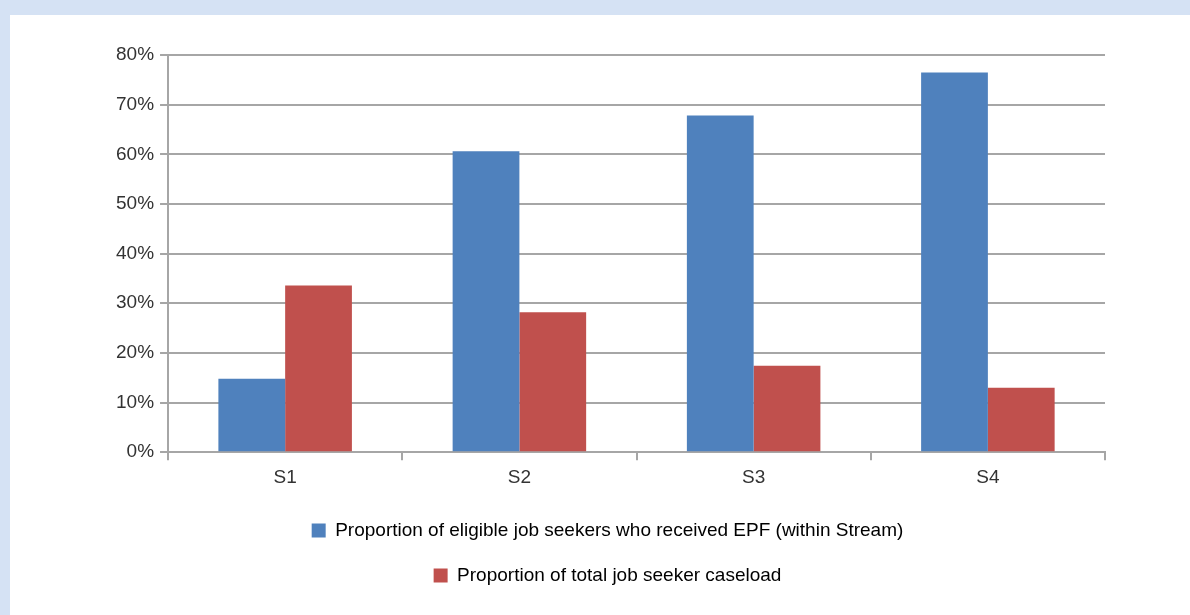  Describe the element at coordinates (619, 529) in the screenshot. I see `legend-label: Proportion of eligible job seekers who received EPF (within Stream)` at that location.